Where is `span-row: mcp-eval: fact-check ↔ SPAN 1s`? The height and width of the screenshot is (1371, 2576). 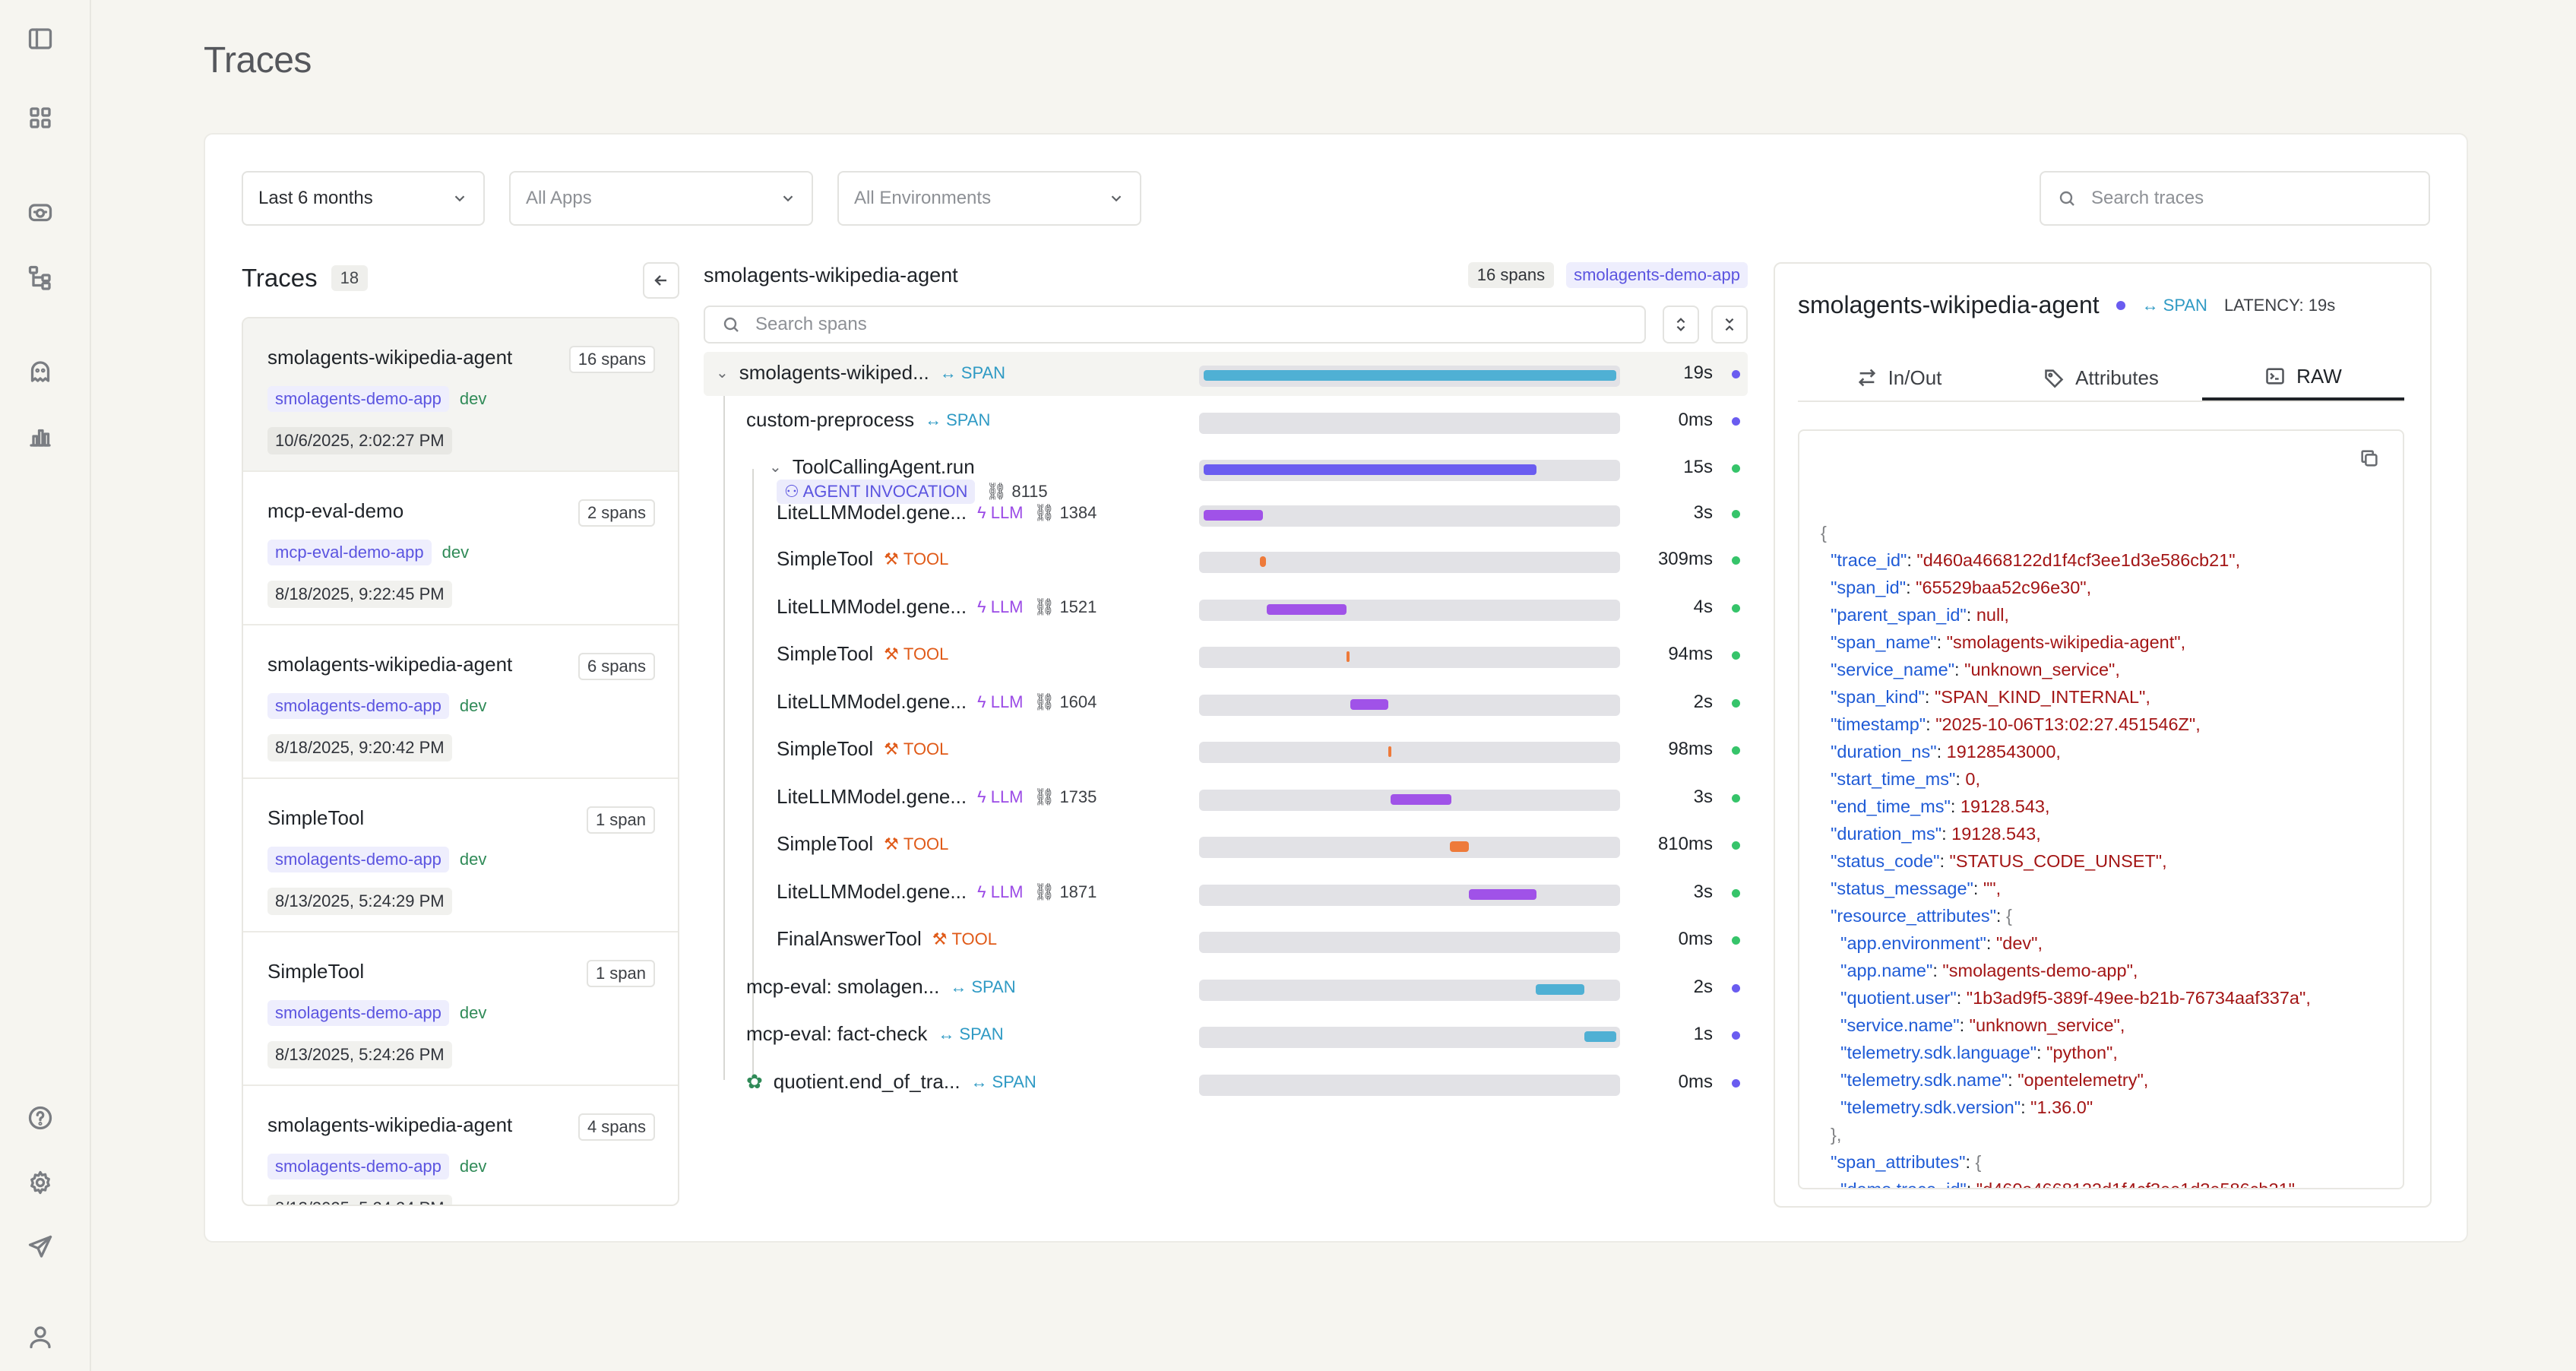 span-row: mcp-eval: fact-check ↔ SPAN 1s is located at coordinates (1226, 1035).